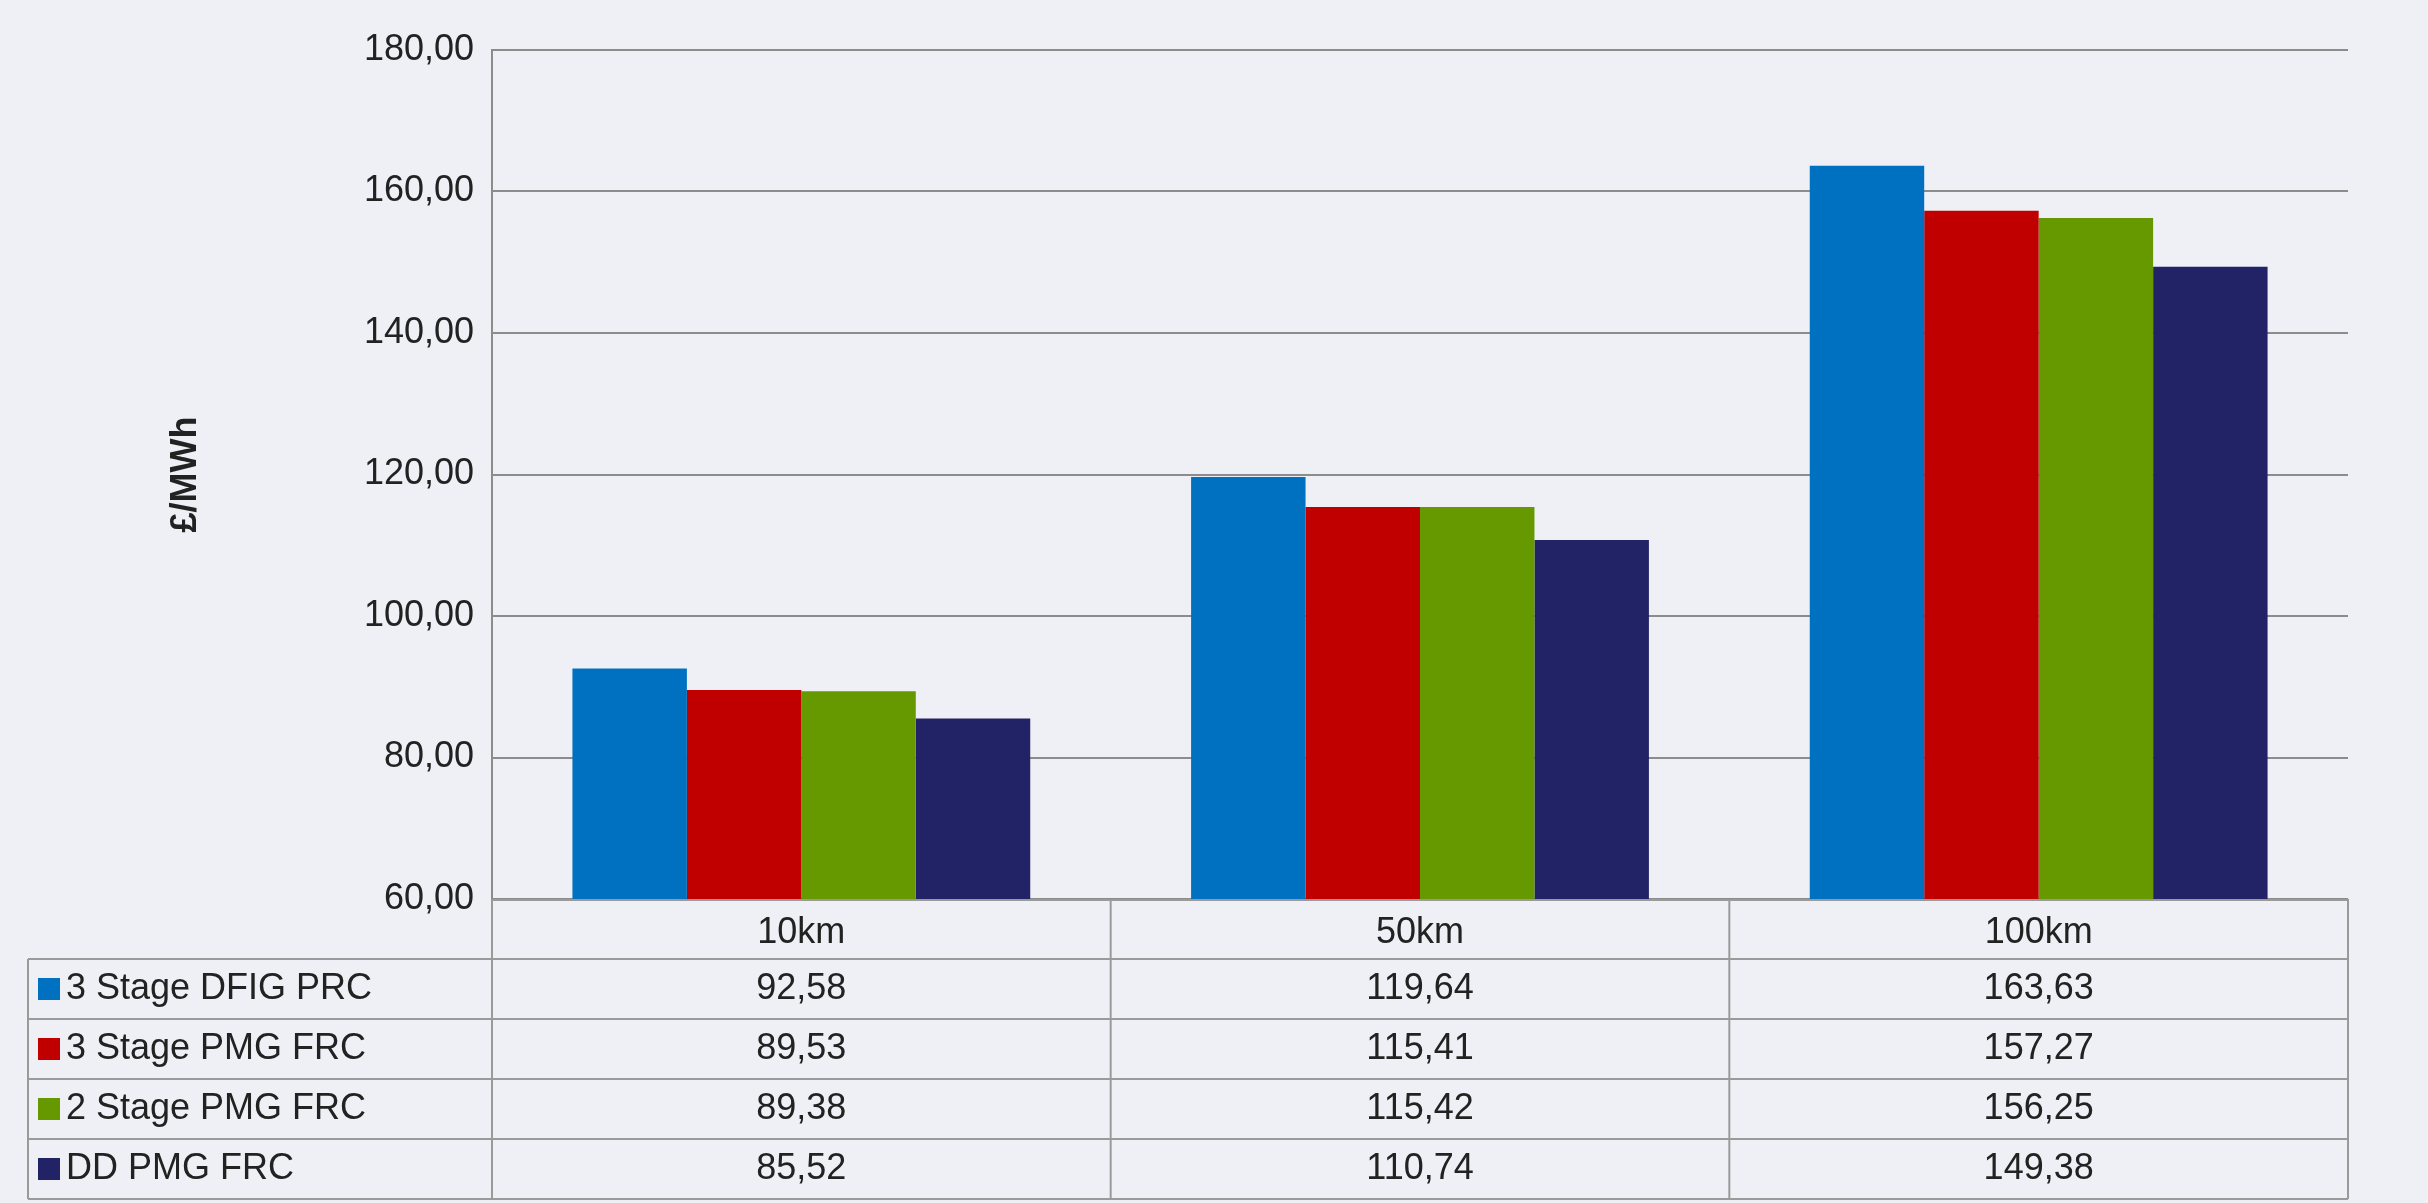 The image size is (2428, 1203). I want to click on y-tick-label: 140,00, so click(418, 330).